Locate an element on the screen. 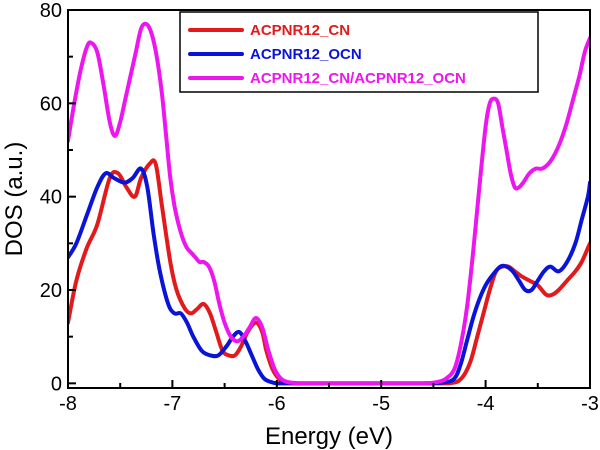 The width and height of the screenshot is (600, 450). x-tick-label: -7 is located at coordinates (173, 404).